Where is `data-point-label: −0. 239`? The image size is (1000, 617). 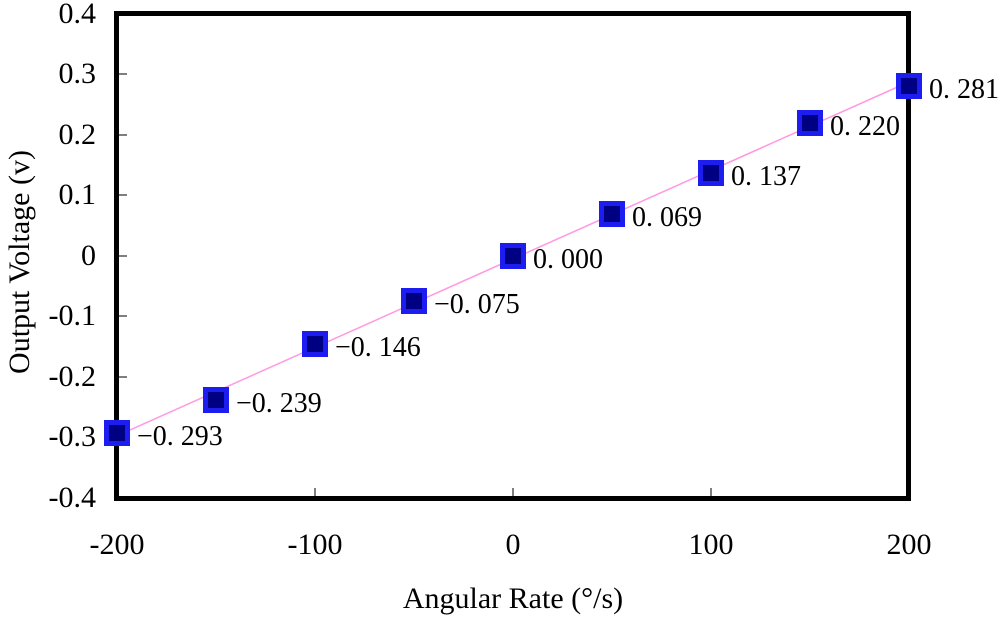 data-point-label: −0. 239 is located at coordinates (279, 404).